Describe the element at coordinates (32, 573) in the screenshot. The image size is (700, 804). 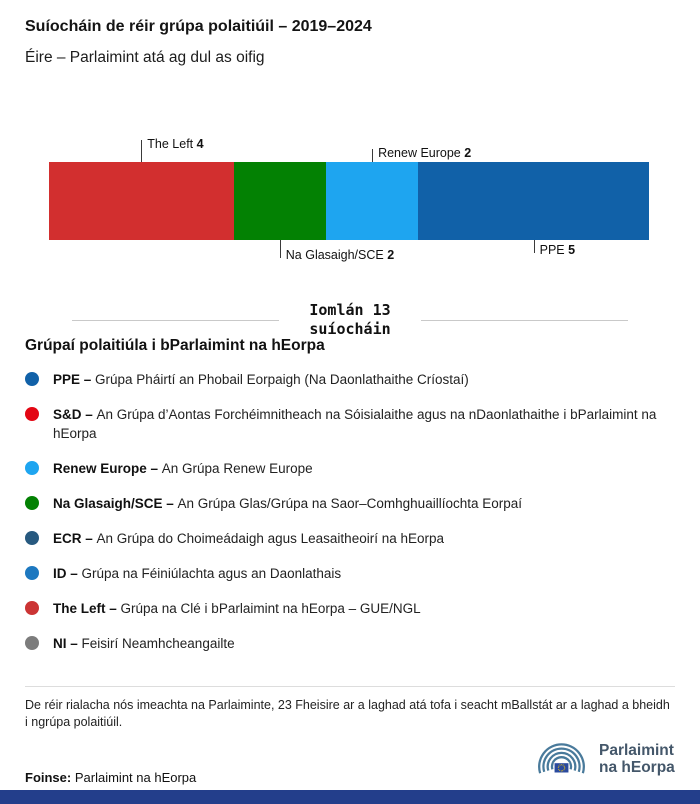
I see `legend-dot-id` at that location.